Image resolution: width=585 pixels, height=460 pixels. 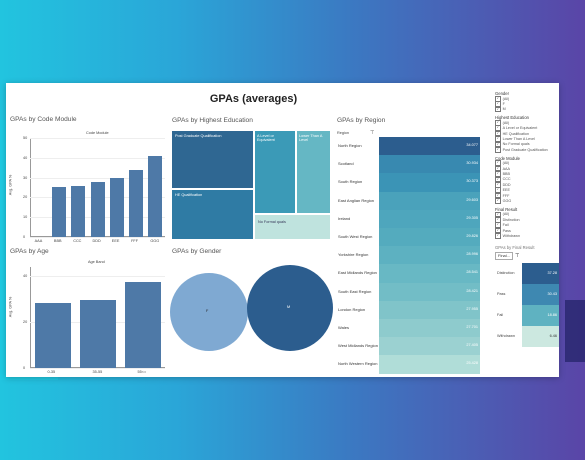 What do you see at coordinates (346, 164) in the screenshot?
I see `region-name: Scotland` at bounding box center [346, 164].